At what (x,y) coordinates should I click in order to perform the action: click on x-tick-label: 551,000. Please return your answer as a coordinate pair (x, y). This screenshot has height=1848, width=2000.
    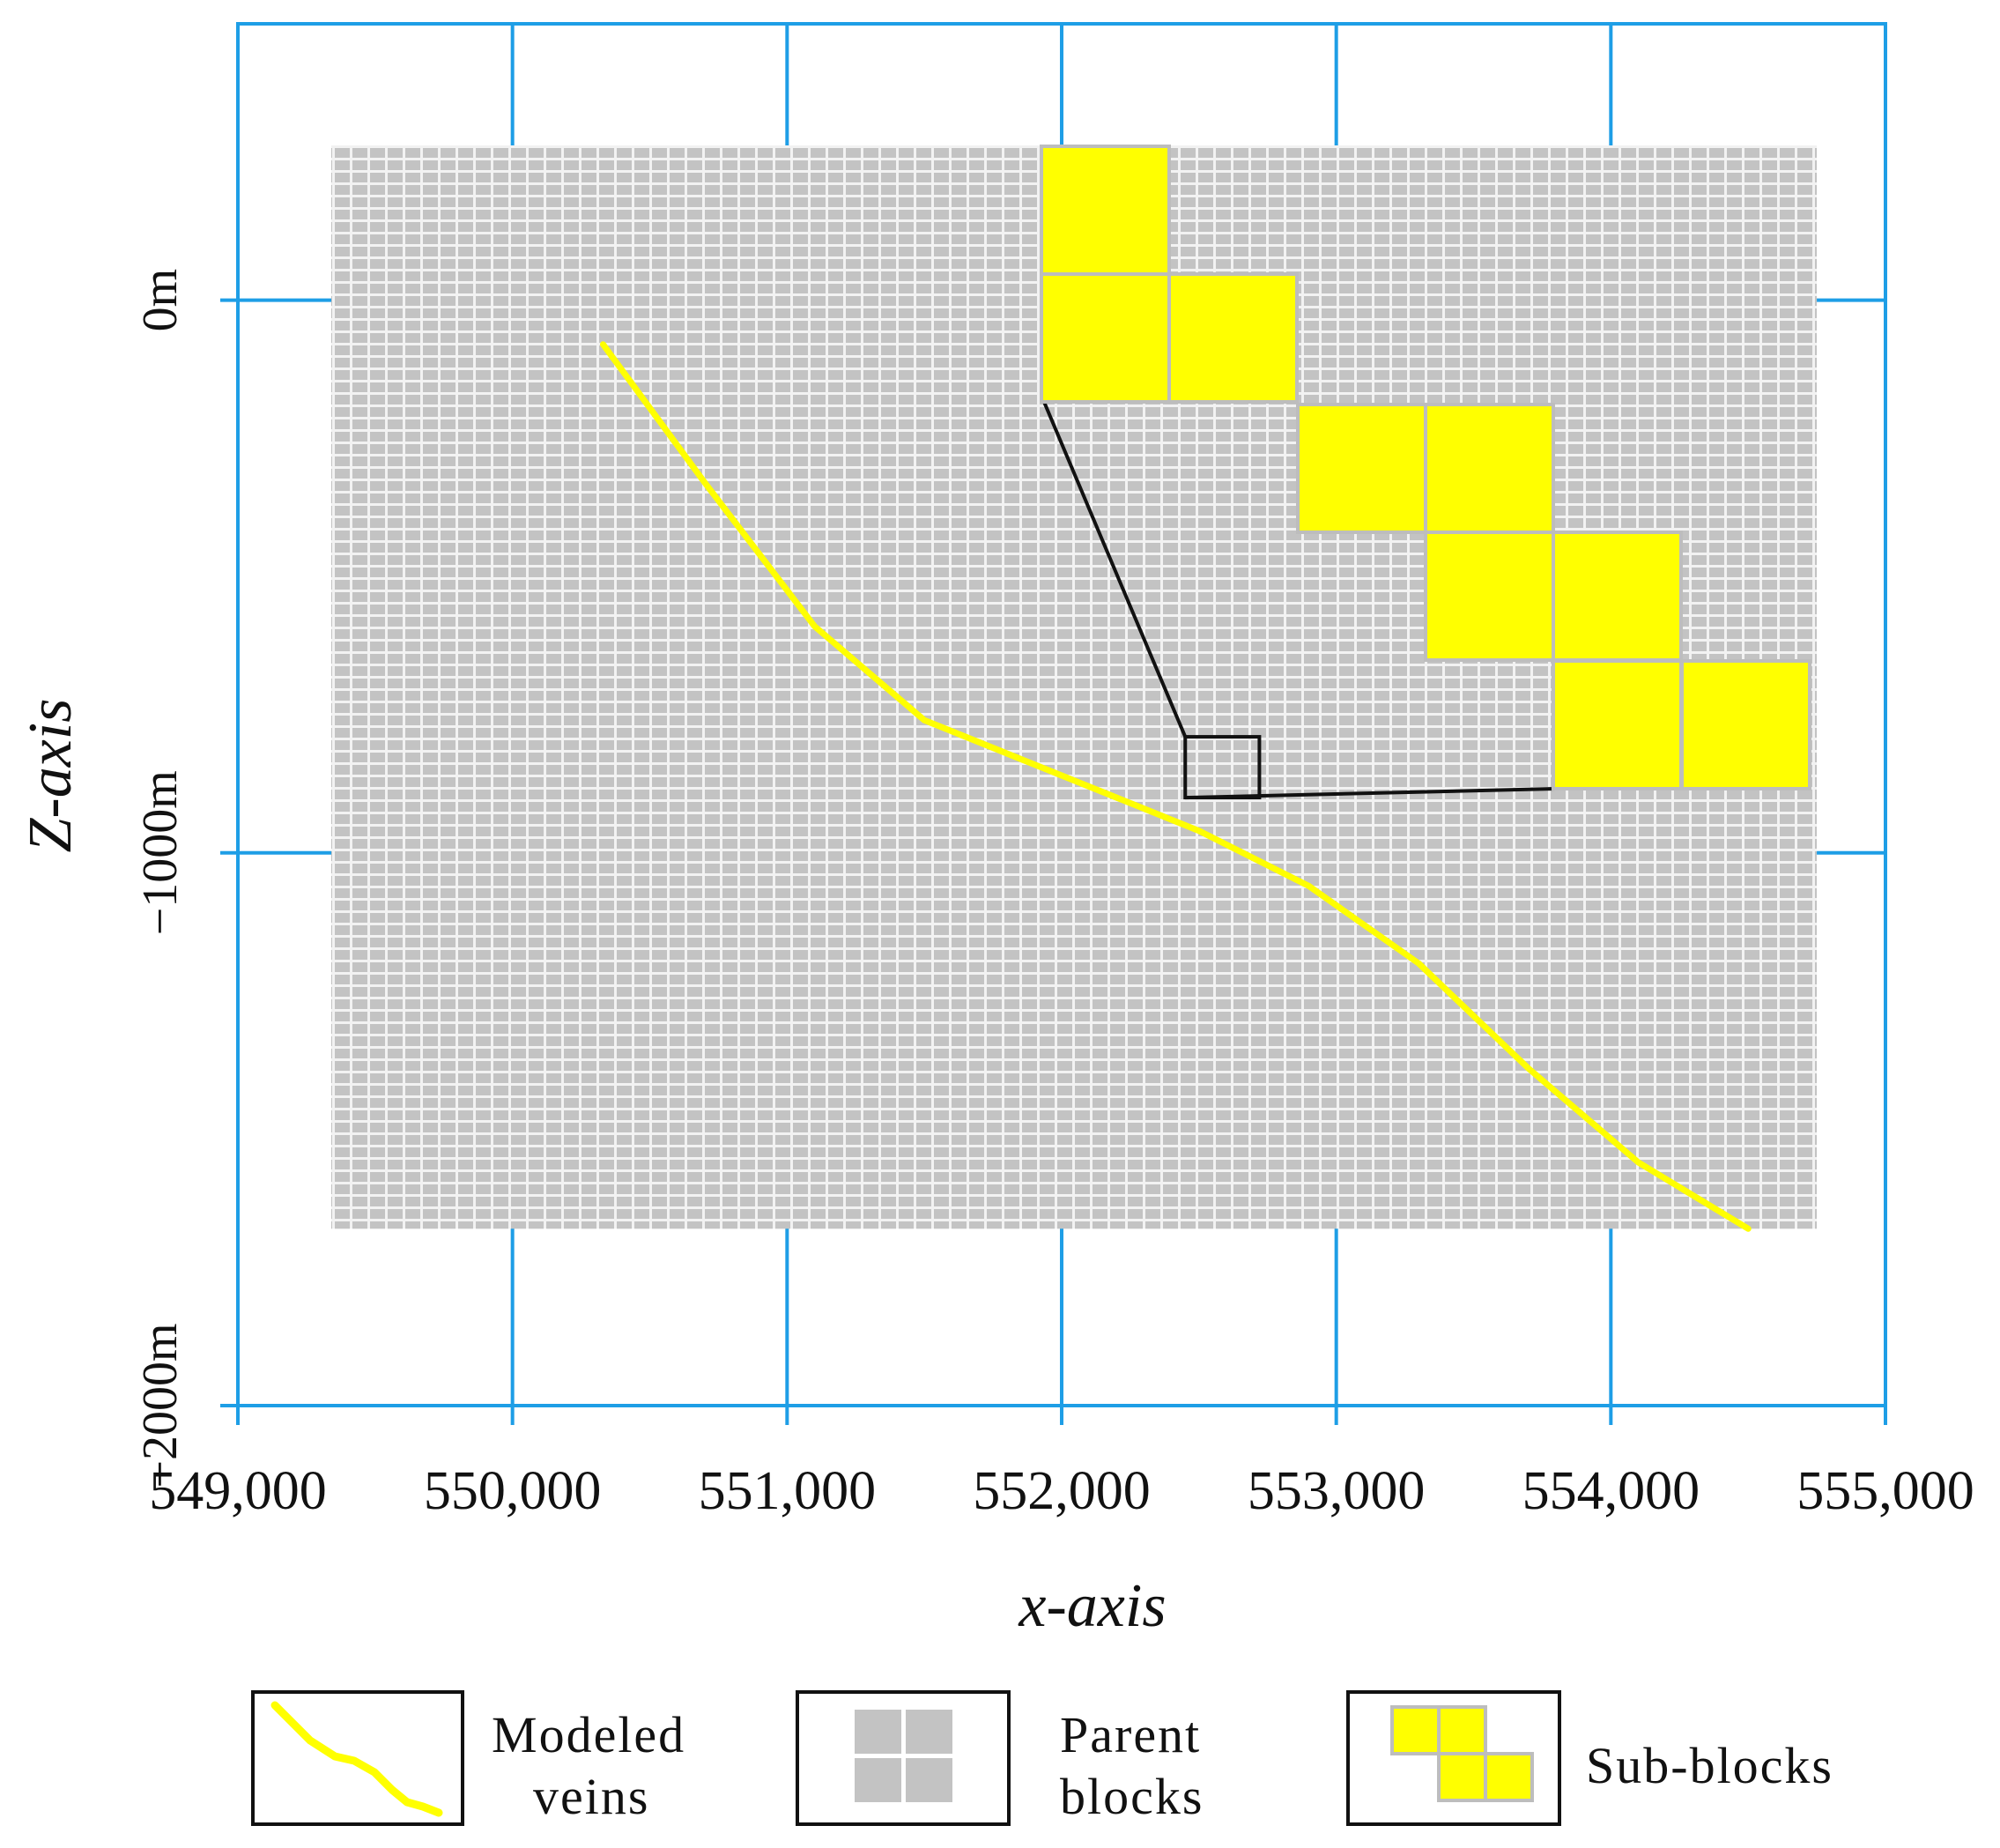
    Looking at the image, I should click on (788, 1491).